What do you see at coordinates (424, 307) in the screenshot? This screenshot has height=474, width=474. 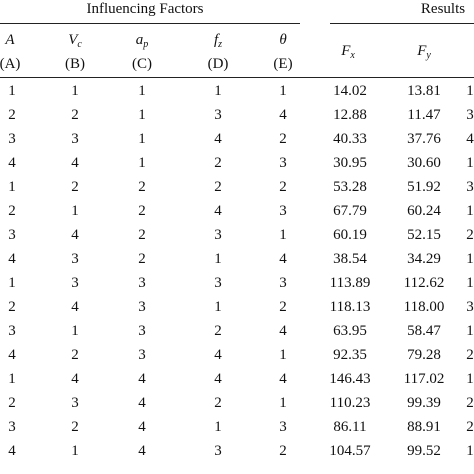 I see `cell-fy: 118.00` at bounding box center [424, 307].